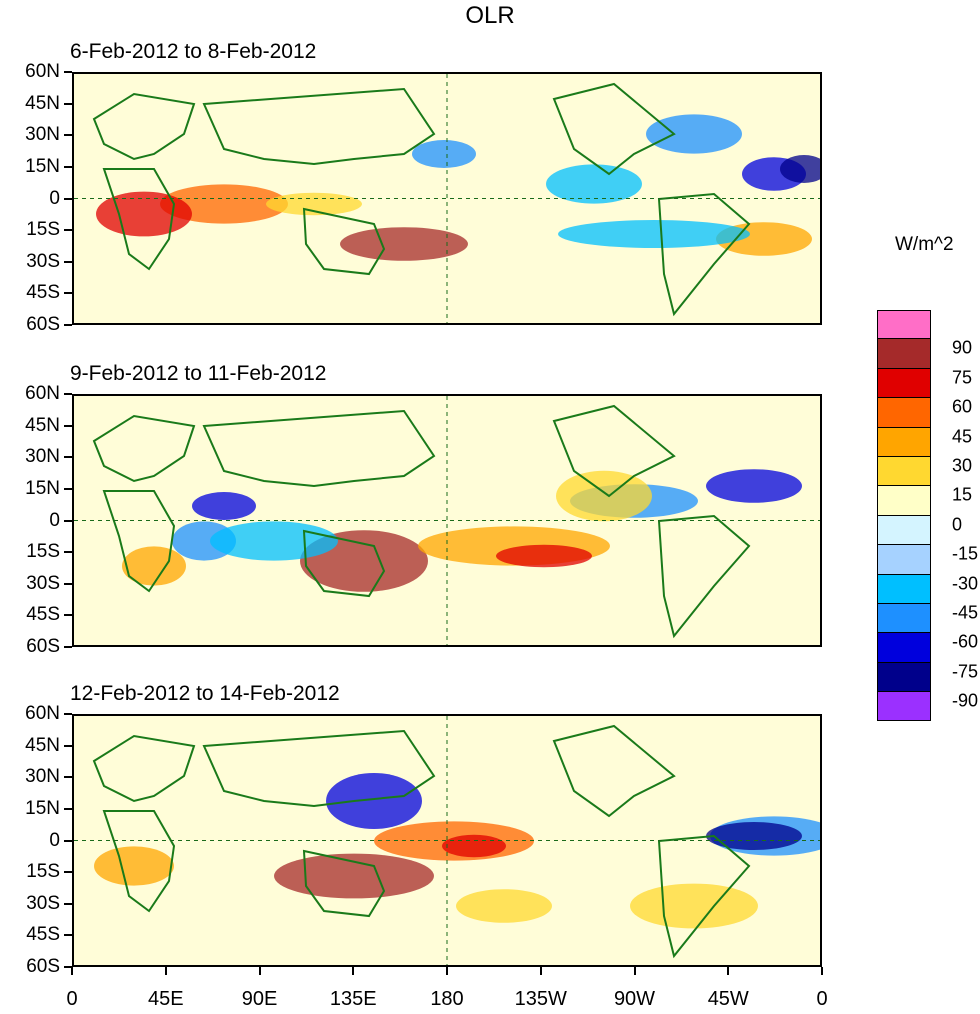  I want to click on colorbar-label: -45, so click(965, 612).